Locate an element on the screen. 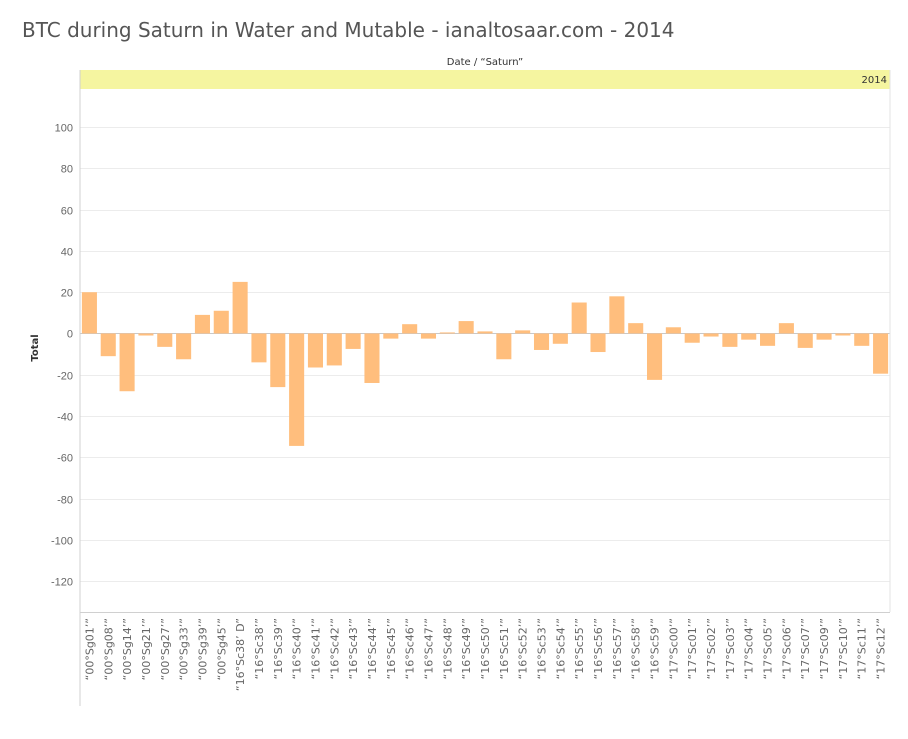 This screenshot has width=908, height=739. x-tick-label: “16°Sc57’” is located at coordinates (617, 648).